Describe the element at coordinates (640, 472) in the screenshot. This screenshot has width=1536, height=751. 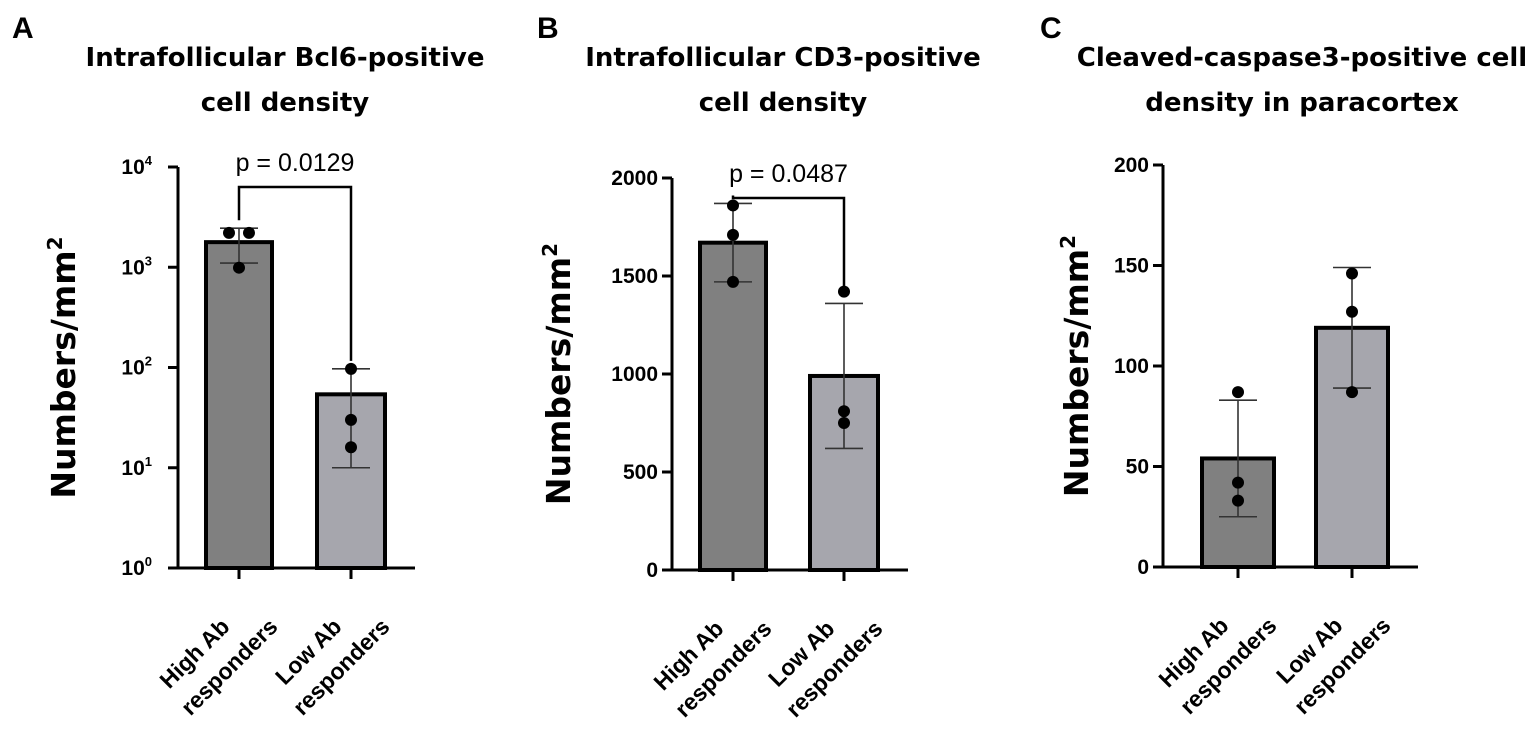
I see `y-tick-label: 500` at that location.